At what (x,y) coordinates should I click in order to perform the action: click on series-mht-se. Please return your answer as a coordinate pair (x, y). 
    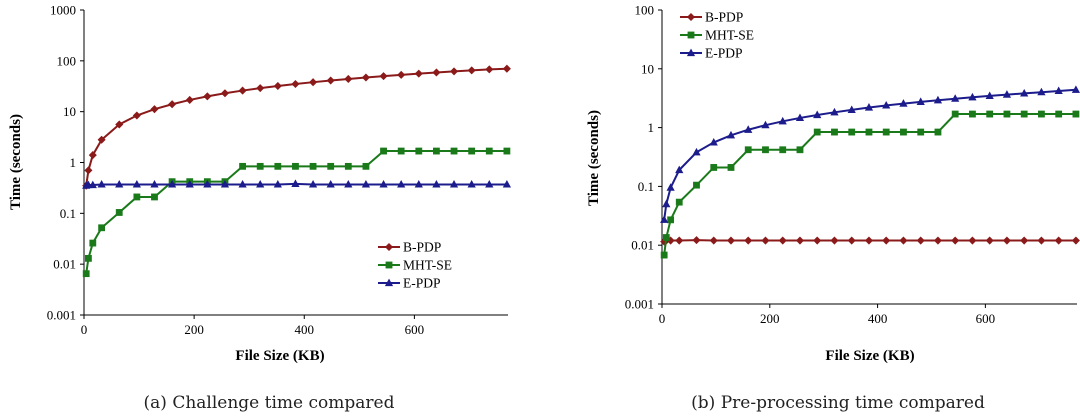
    Looking at the image, I should click on (870, 184).